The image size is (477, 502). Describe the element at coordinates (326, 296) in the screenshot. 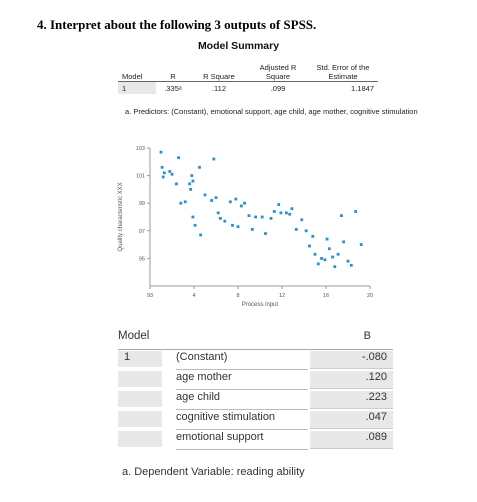

I see `x-tick-label: 16` at that location.